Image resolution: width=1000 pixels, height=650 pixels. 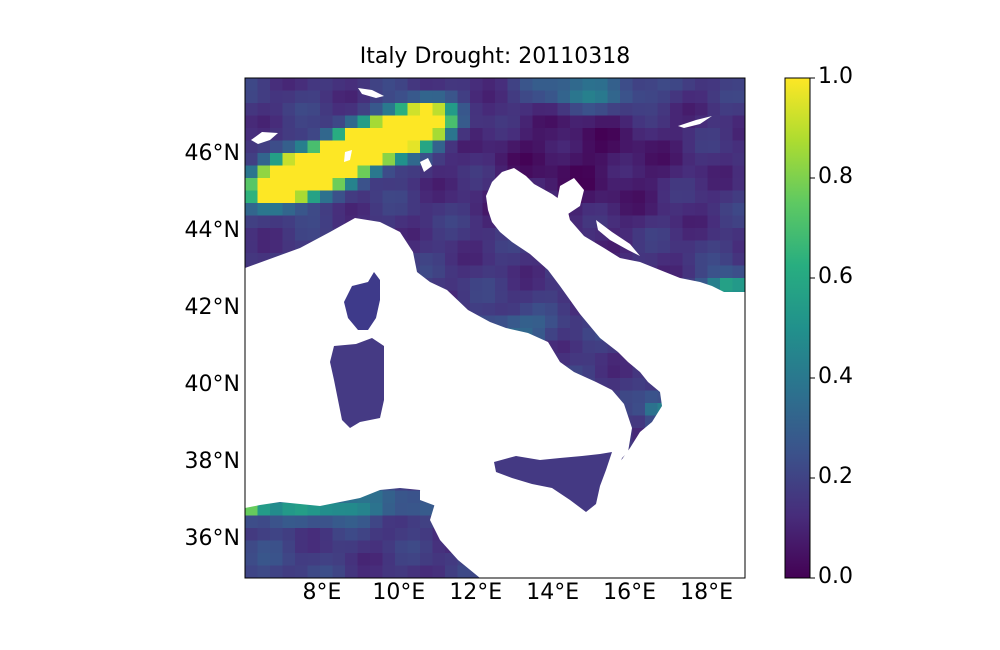 What do you see at coordinates (212, 461) in the screenshot?
I see `lat-tick-label: 38°N` at bounding box center [212, 461].